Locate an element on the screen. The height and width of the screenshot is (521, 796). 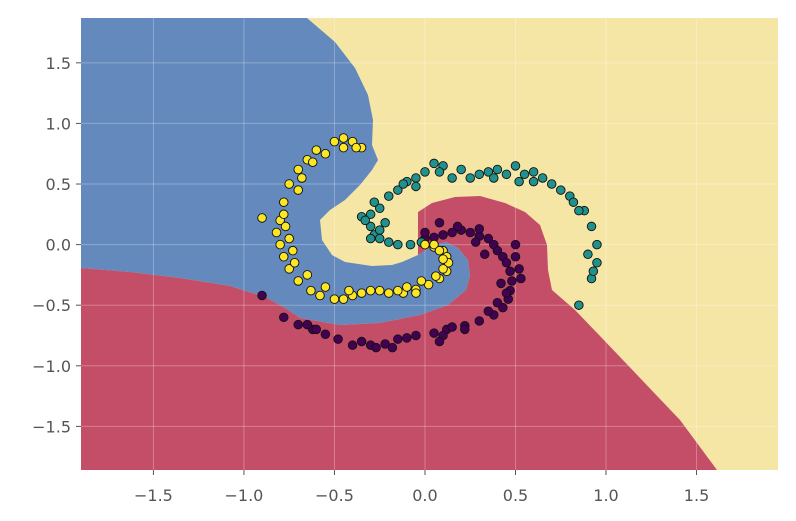
x-tick-label: −0.5 is located at coordinates (334, 495).